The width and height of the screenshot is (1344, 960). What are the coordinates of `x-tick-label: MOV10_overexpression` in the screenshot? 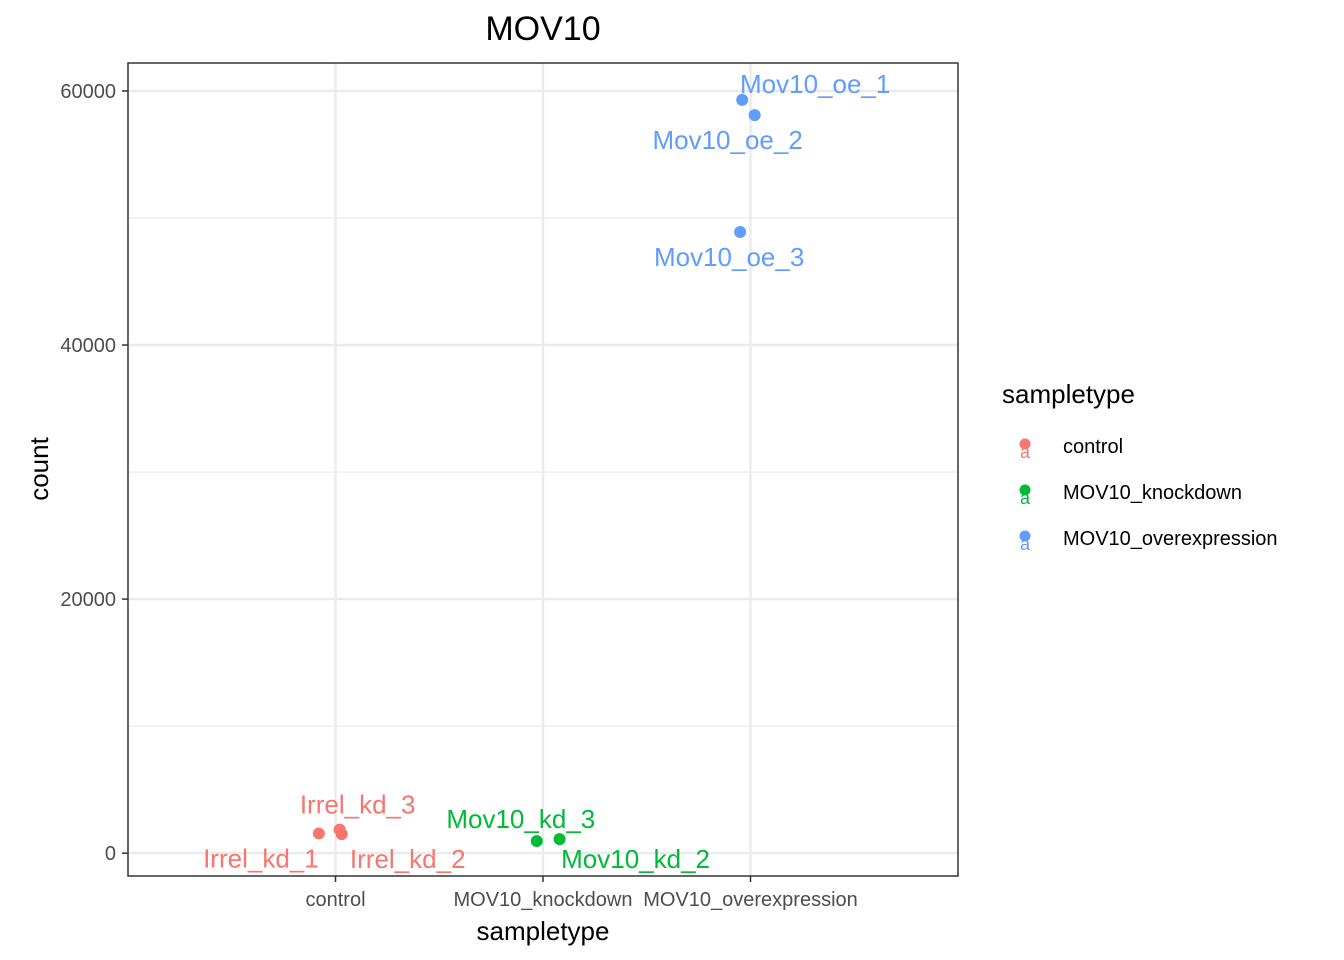 It's located at (750, 900).